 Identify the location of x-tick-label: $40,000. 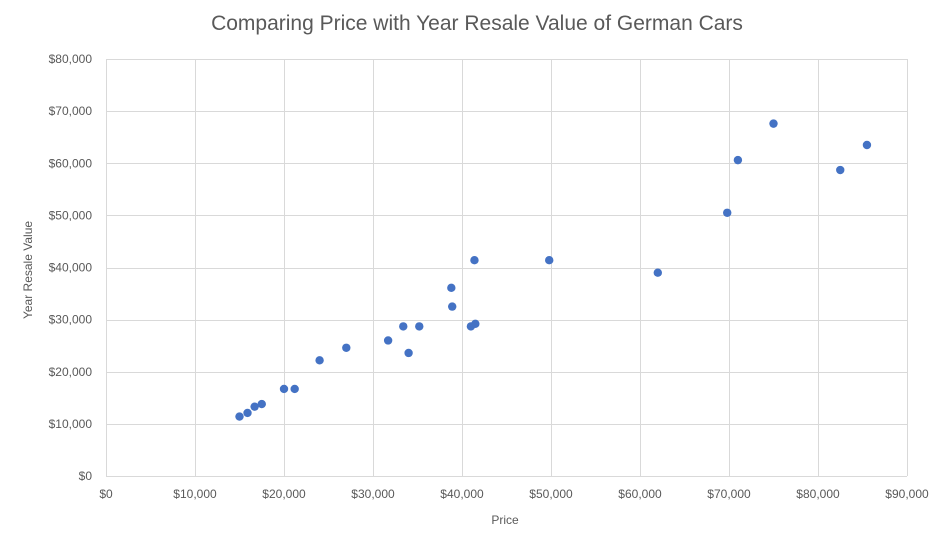
(462, 494).